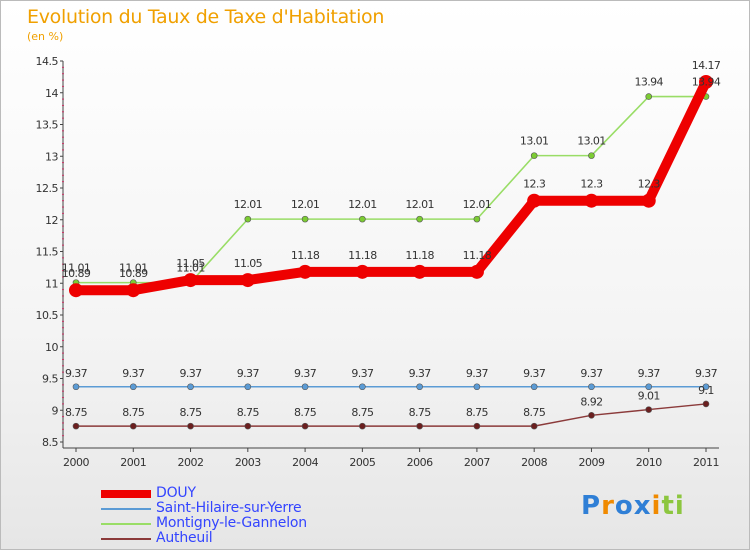  Describe the element at coordinates (184, 538) in the screenshot. I see `legend-label-autheuil: Autheuil` at that location.